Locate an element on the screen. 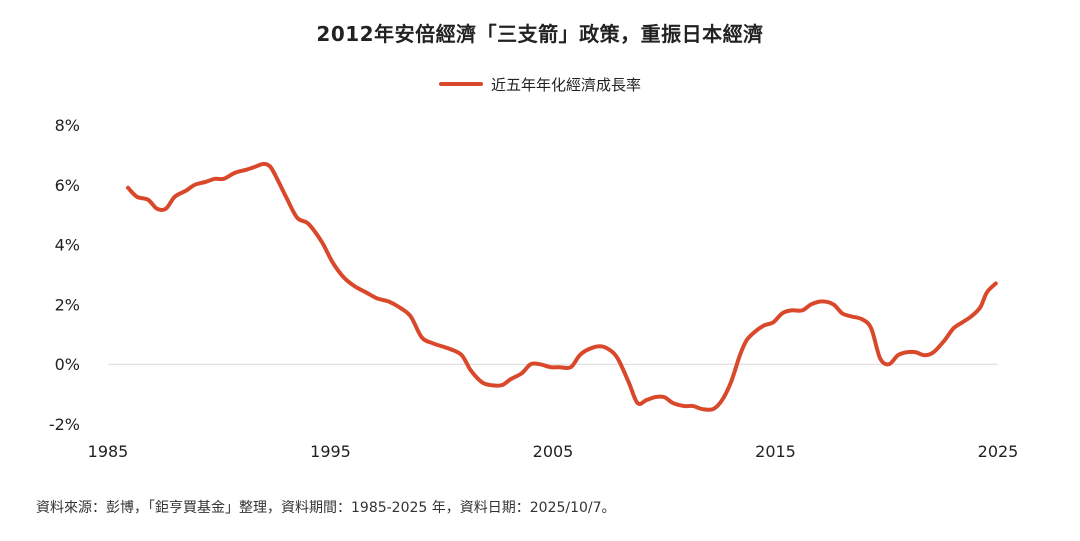  x-tick-label: 2015 is located at coordinates (775, 451).